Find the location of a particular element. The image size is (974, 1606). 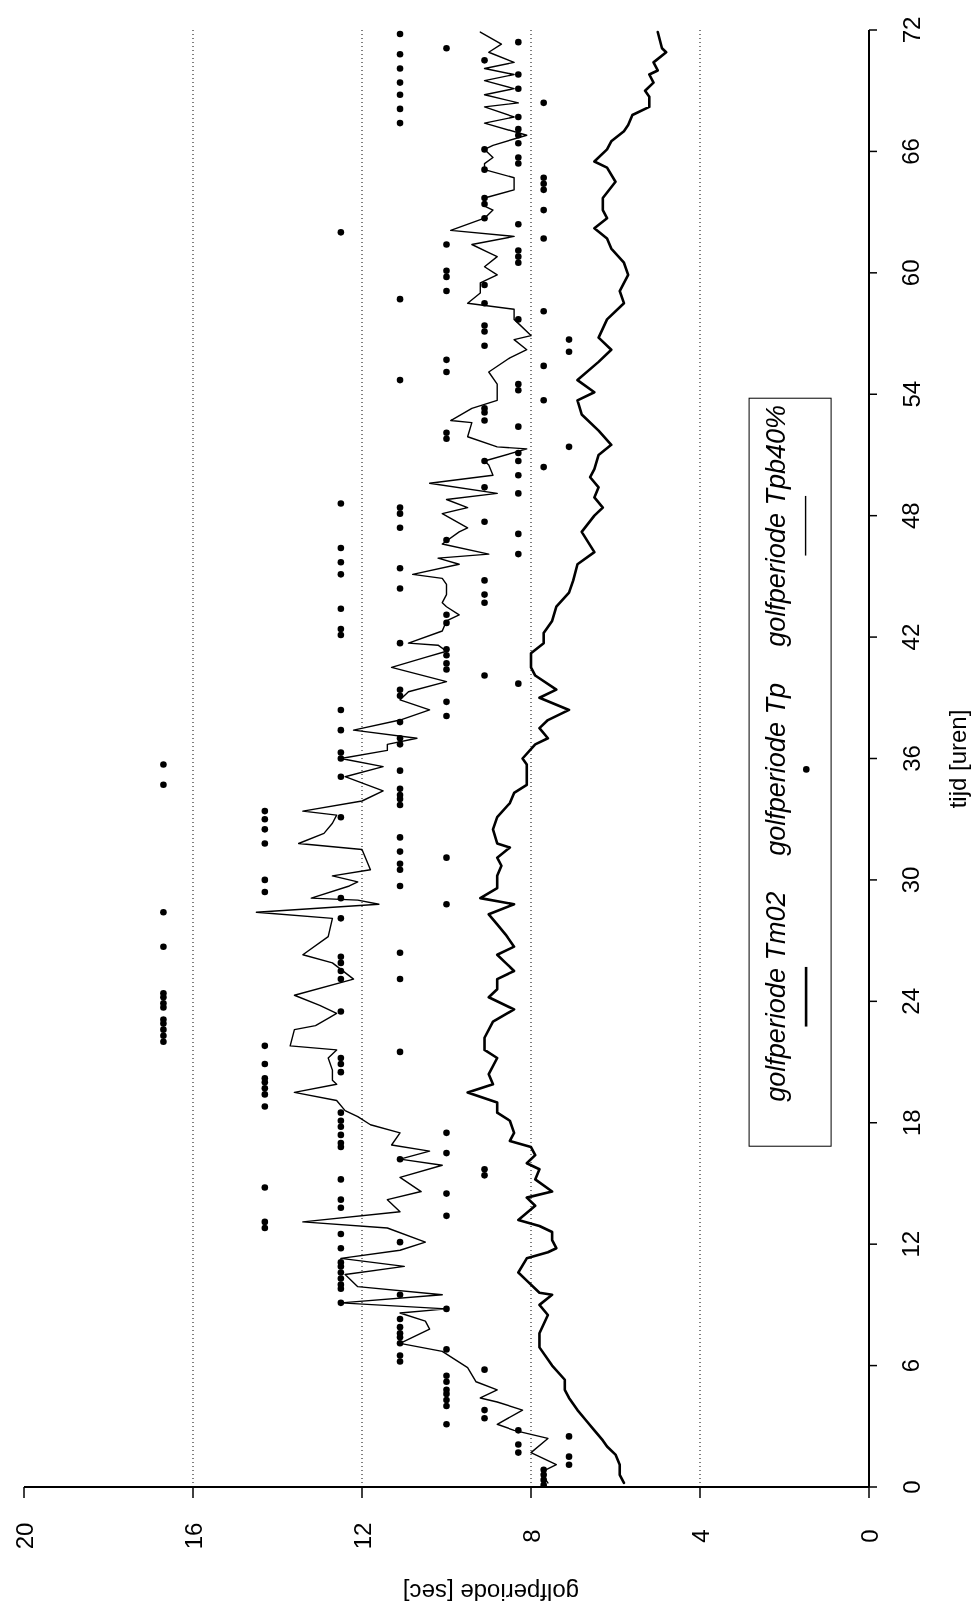

y-tick-label: 72 is located at coordinates (911, 30).